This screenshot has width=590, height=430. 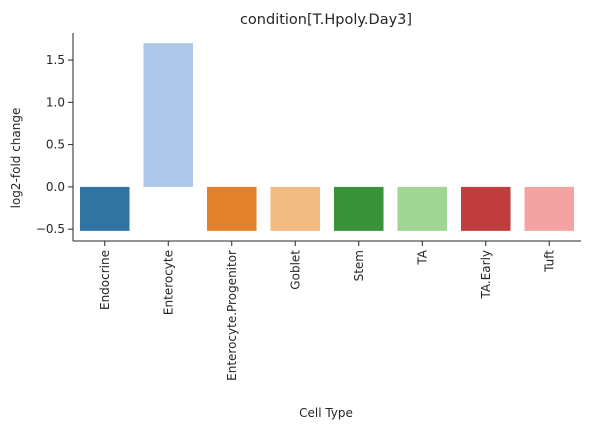 I want to click on bar-ta-early, so click(x=485, y=208).